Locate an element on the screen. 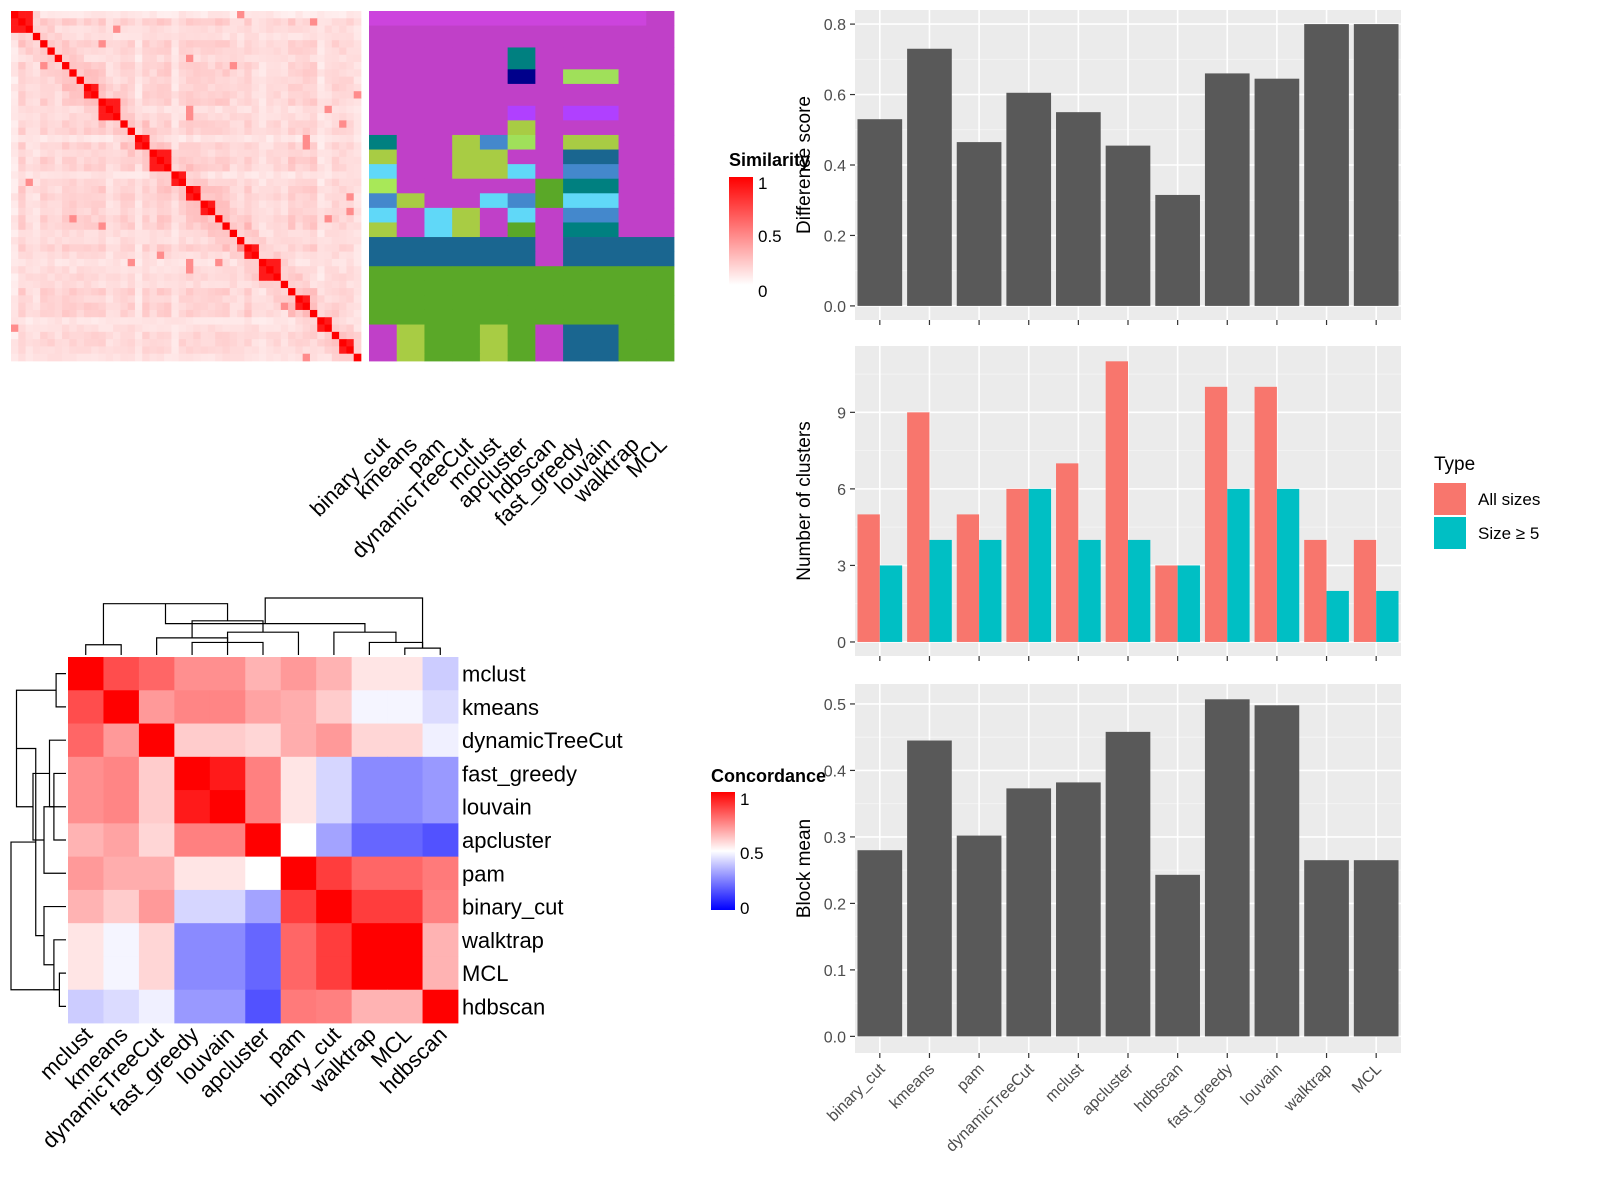 The height and width of the screenshot is (1200, 1600). y-tick-label: 0.6 is located at coordinates (835, 96).